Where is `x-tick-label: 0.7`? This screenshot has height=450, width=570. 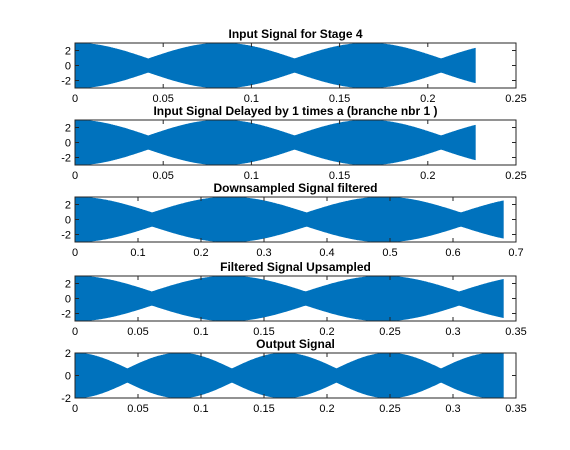
x-tick-label: 0.7 is located at coordinates (515, 253).